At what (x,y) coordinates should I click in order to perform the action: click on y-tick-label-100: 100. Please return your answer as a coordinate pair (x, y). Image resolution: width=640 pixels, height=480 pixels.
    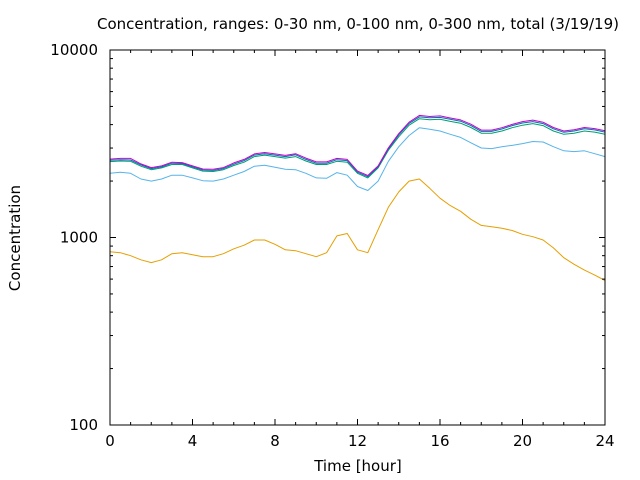
    Looking at the image, I should click on (83, 425).